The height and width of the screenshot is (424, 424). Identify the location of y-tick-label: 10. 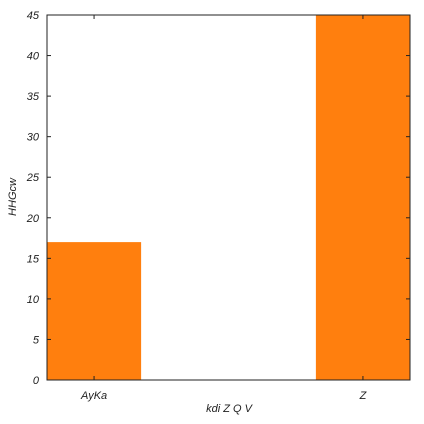
(33, 300).